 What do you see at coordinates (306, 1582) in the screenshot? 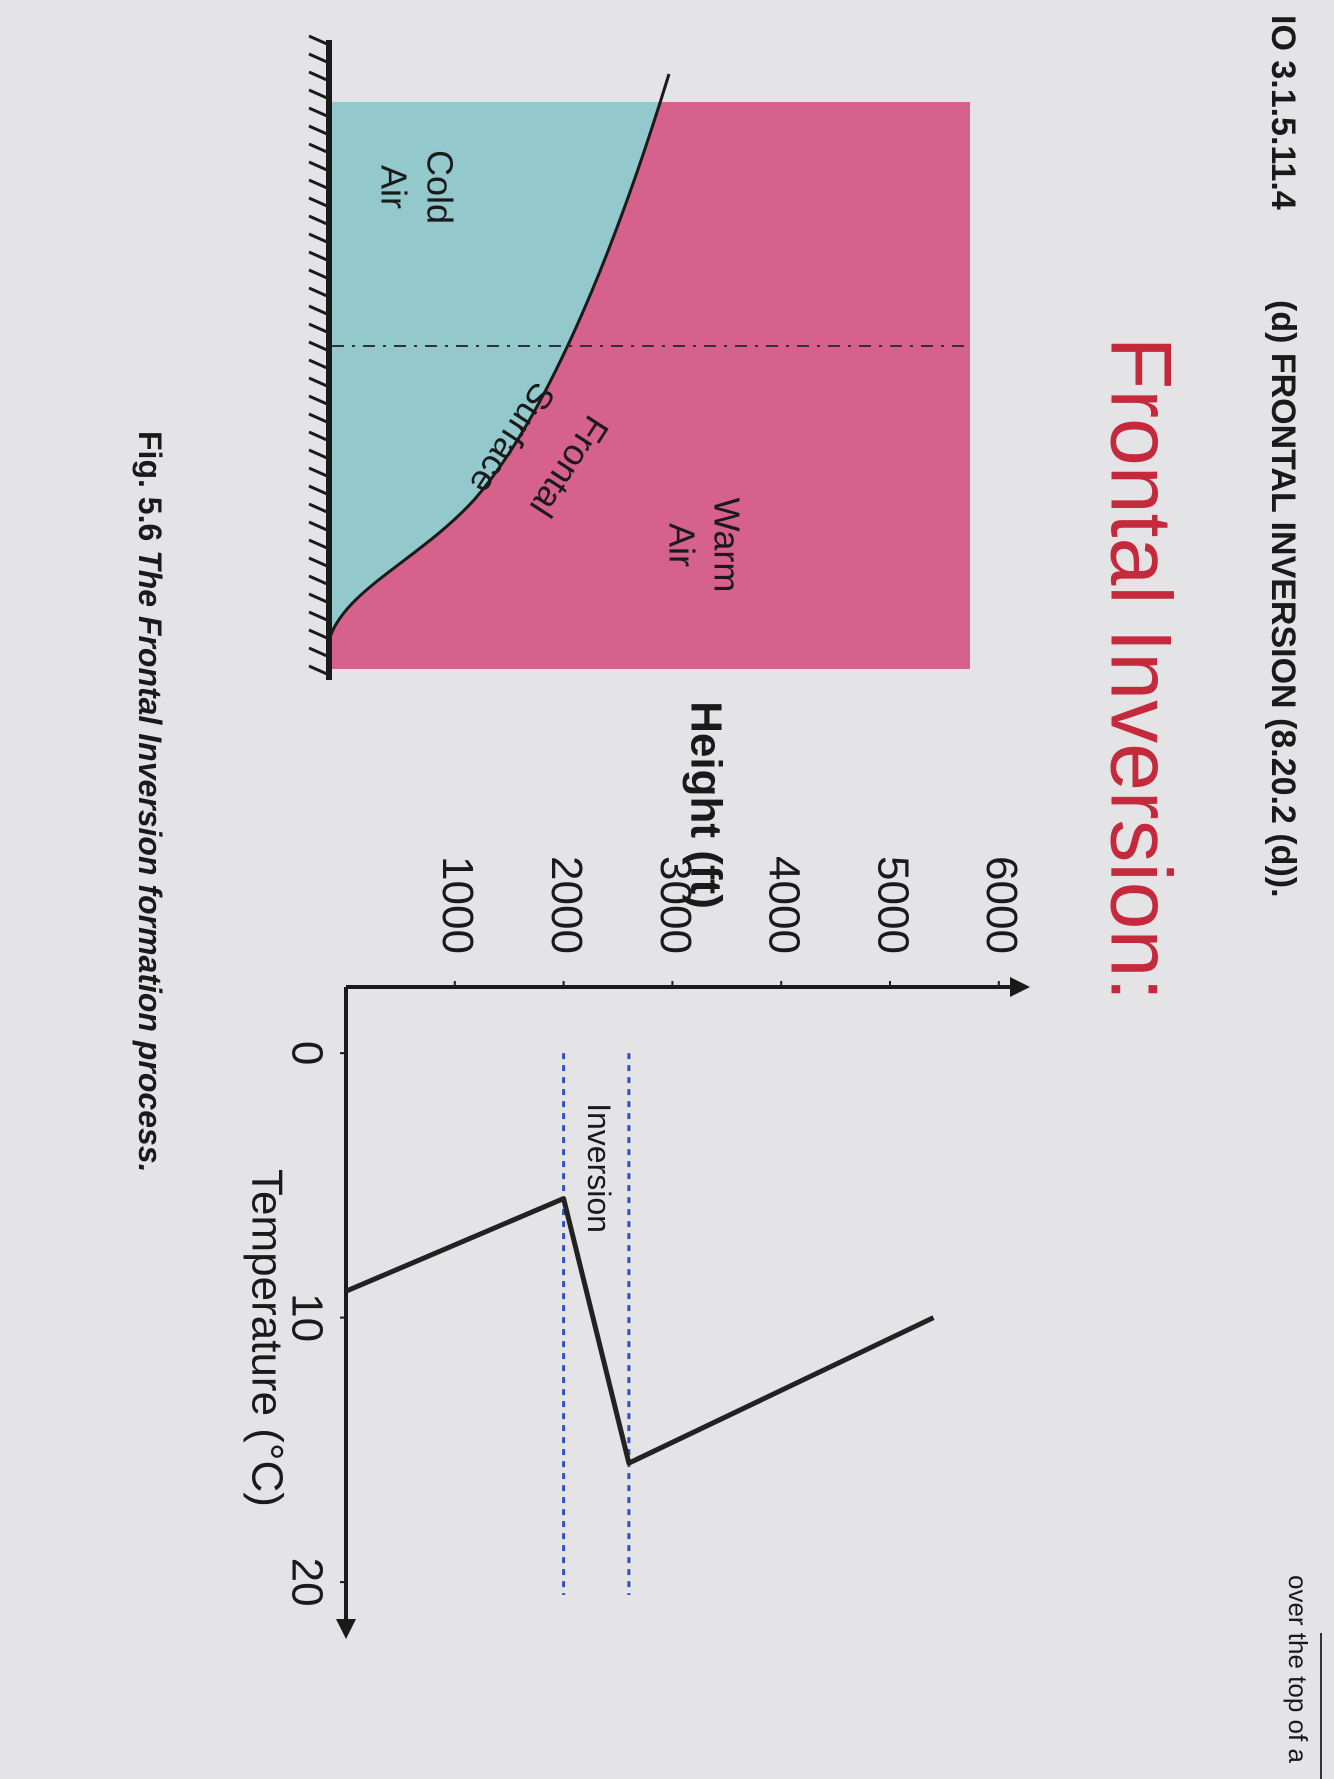
I see `x-tick-label: 20` at bounding box center [306, 1582].